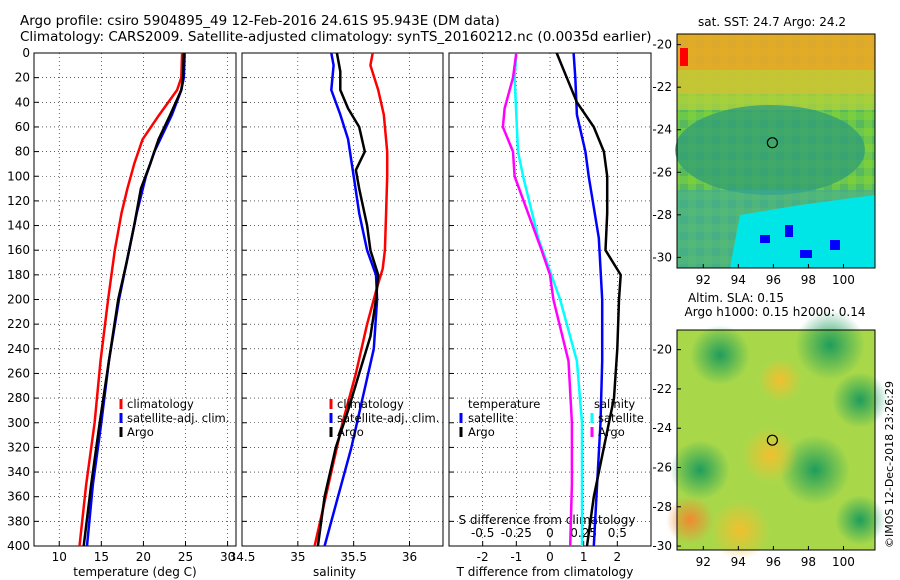 The image size is (900, 580). What do you see at coordinates (550, 533) in the screenshot?
I see `x2-tick-label: 0` at bounding box center [550, 533].